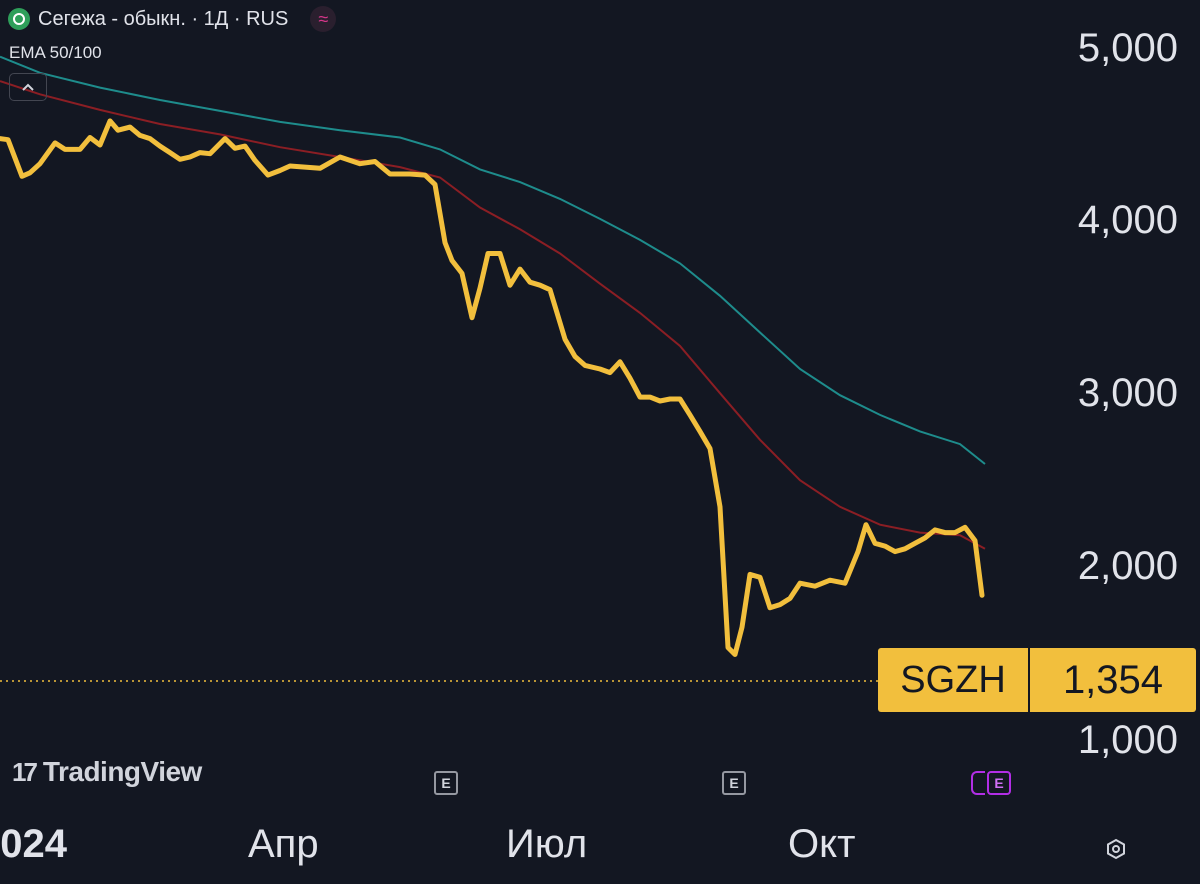  What do you see at coordinates (1127, 740) in the screenshot?
I see `y-tick-label: 1,000` at bounding box center [1127, 740].